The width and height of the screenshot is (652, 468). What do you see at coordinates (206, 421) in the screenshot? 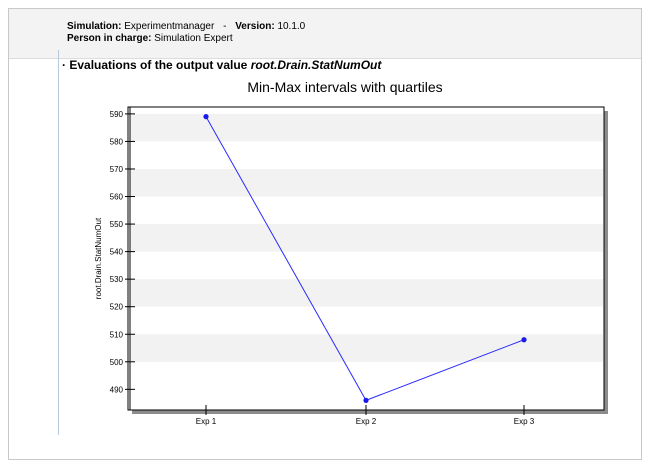
I see `x-tick-label: Exp 1` at bounding box center [206, 421].